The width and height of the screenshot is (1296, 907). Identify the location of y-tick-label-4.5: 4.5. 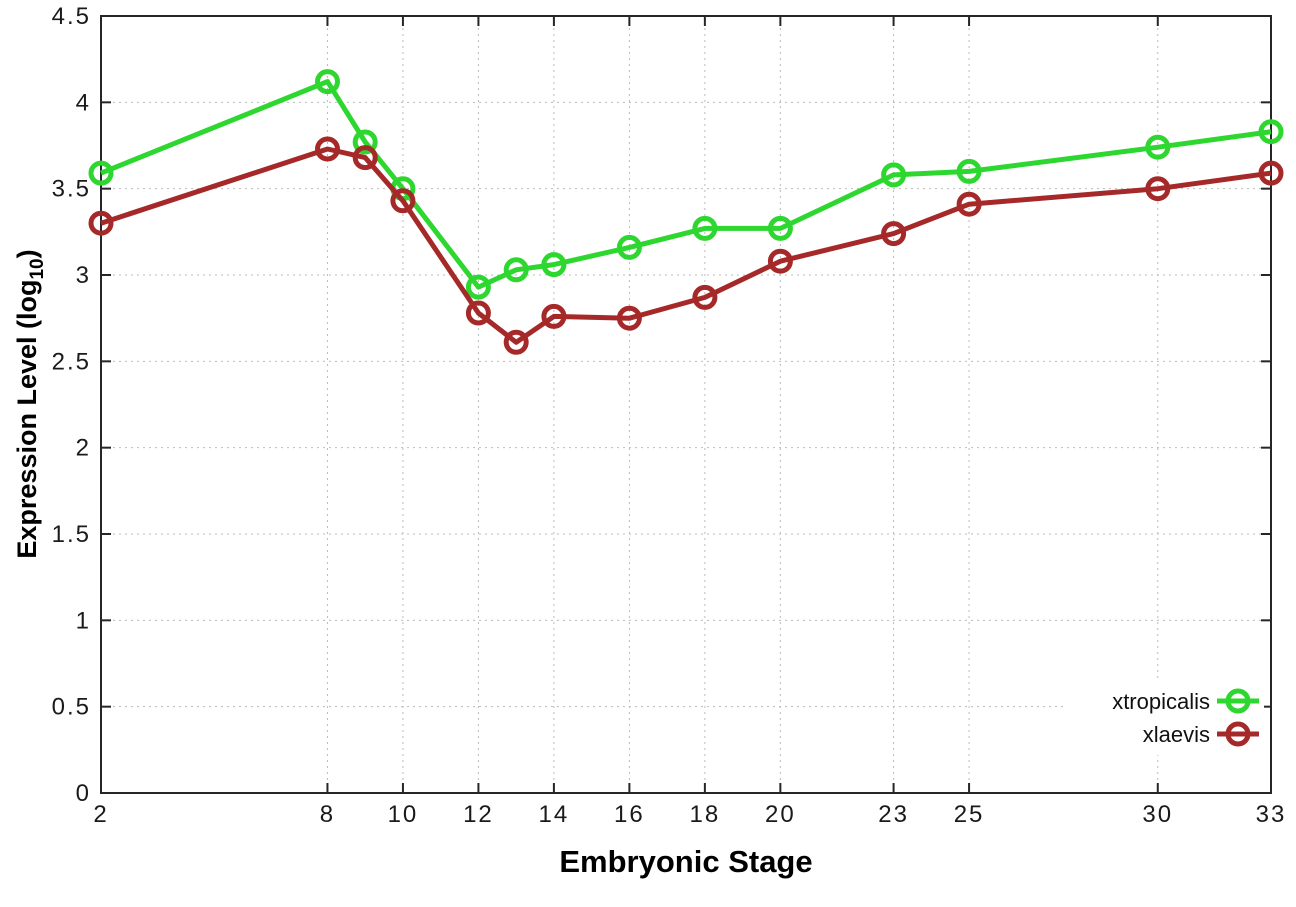
(71, 16).